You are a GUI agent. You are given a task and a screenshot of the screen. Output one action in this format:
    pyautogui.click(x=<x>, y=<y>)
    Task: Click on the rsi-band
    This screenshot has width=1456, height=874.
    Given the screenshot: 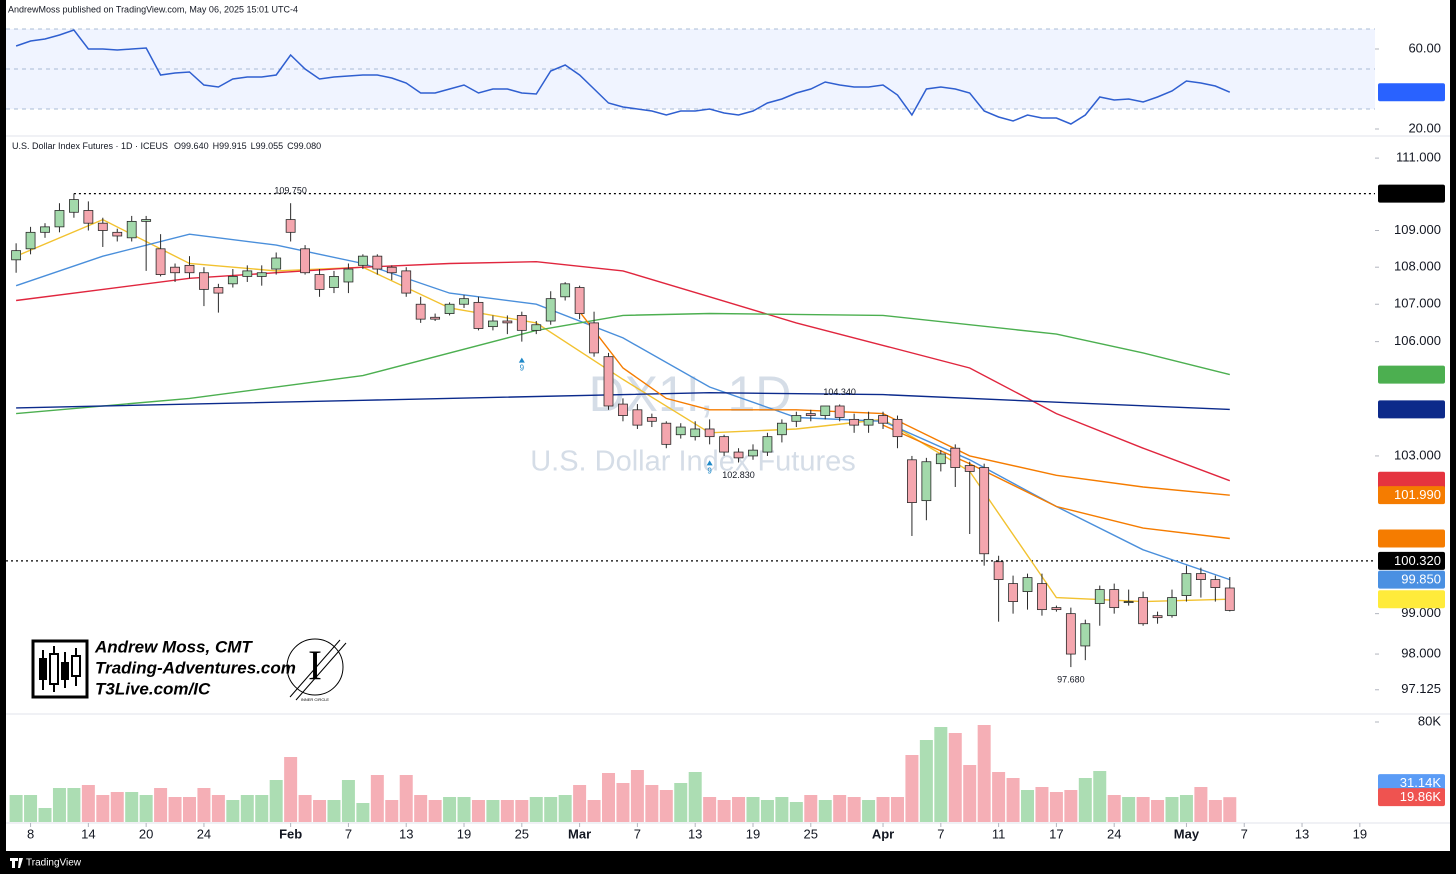 What is the action you would take?
    pyautogui.click(x=690, y=69)
    